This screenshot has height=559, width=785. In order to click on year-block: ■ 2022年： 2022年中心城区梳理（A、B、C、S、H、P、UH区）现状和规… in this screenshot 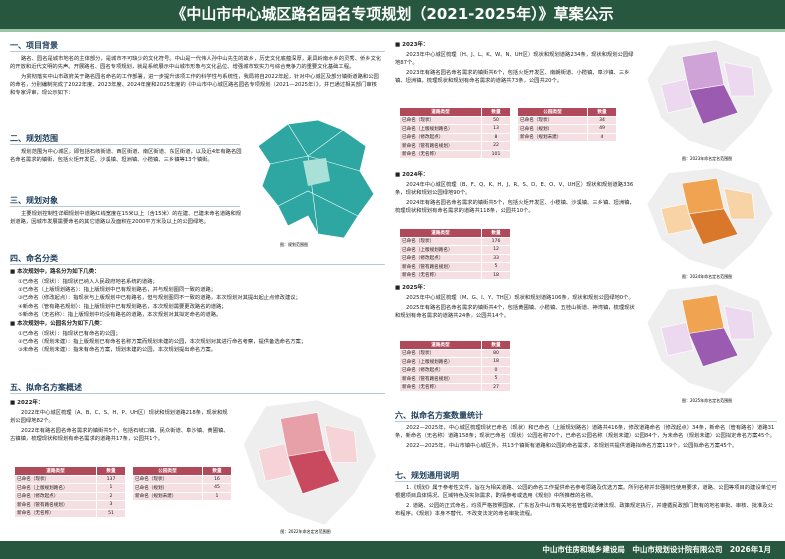, I will do `click(121, 421)`.